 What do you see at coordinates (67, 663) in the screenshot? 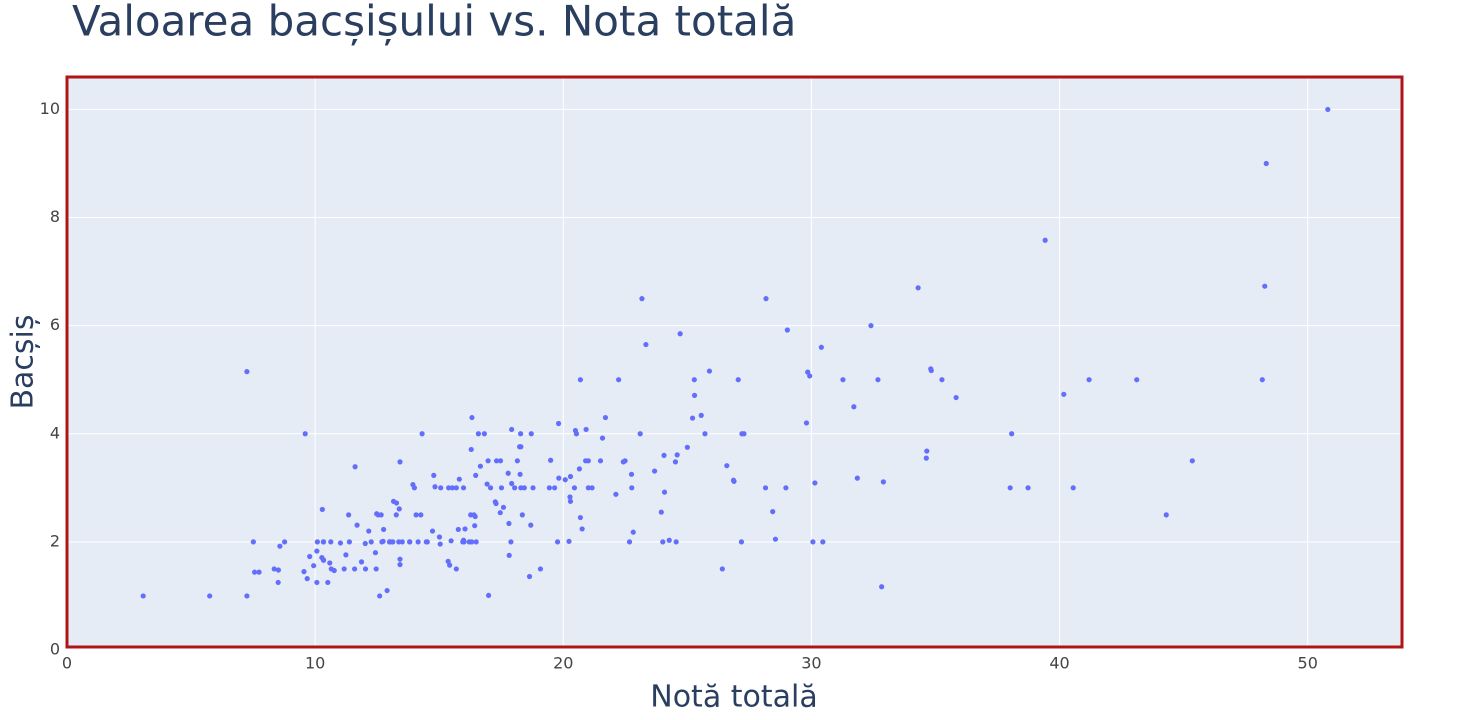
I see `x-tick-label: 0` at bounding box center [67, 663].